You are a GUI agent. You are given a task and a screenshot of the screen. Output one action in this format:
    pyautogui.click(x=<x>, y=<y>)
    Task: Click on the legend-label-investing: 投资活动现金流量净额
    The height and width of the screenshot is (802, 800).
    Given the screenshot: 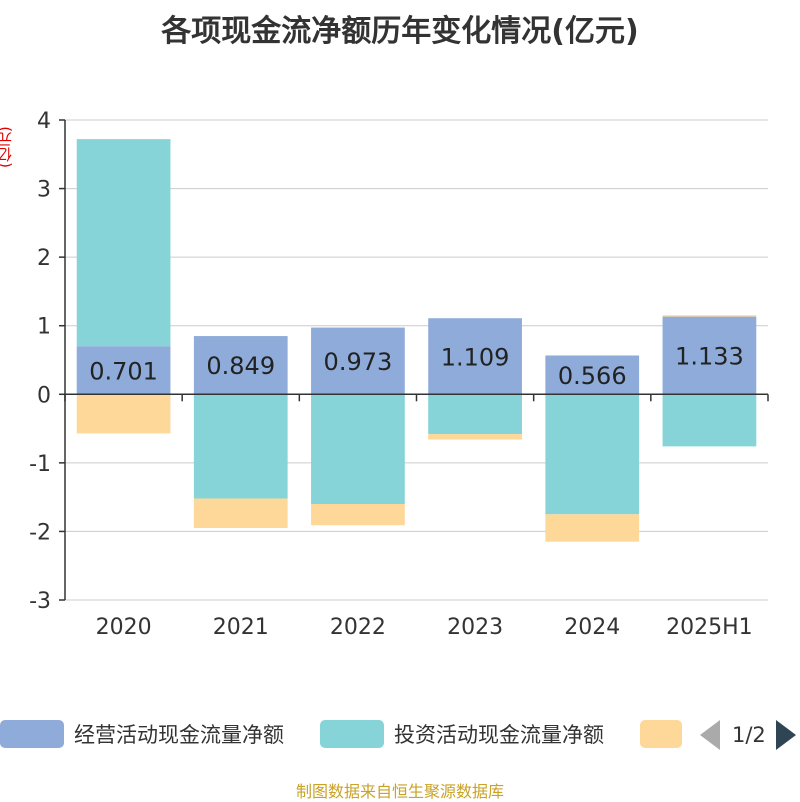 What is the action you would take?
    pyautogui.click(x=499, y=735)
    